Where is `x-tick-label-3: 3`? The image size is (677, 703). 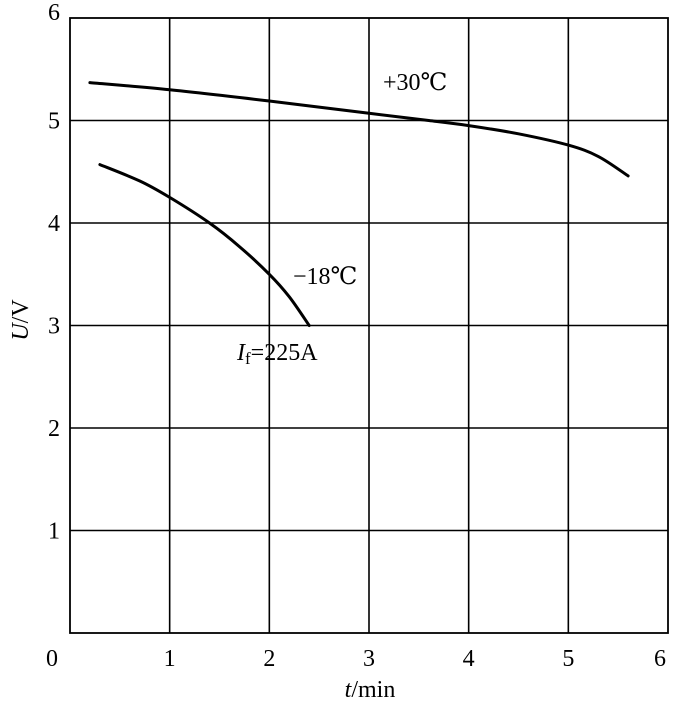
x-tick-label-3: 3 is located at coordinates (369, 659).